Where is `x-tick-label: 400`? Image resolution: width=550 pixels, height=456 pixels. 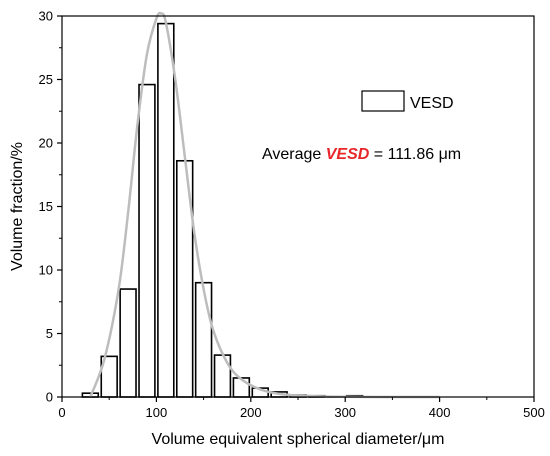 x-tick-label: 400 is located at coordinates (440, 412).